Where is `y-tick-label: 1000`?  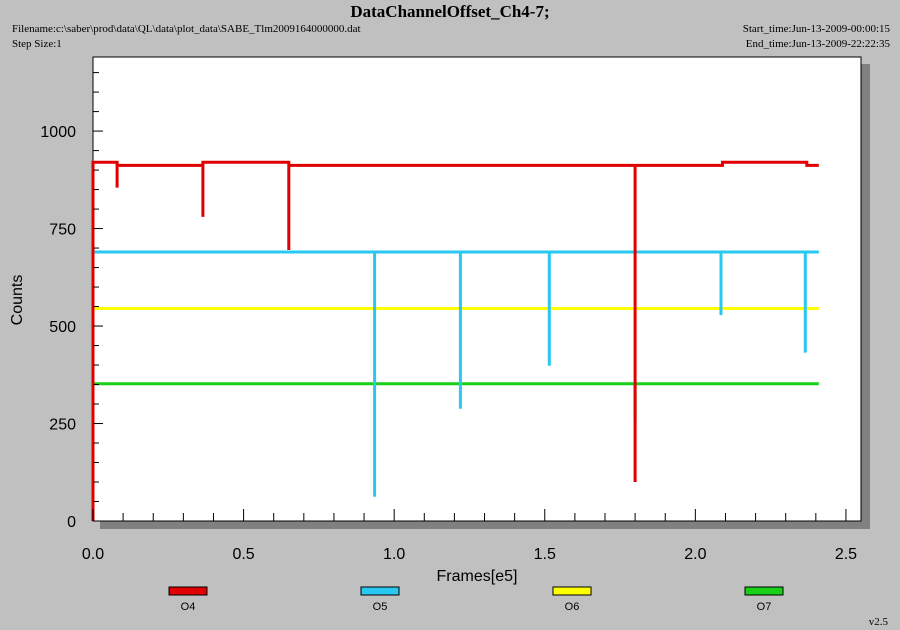 y-tick-label: 1000 is located at coordinates (58, 132).